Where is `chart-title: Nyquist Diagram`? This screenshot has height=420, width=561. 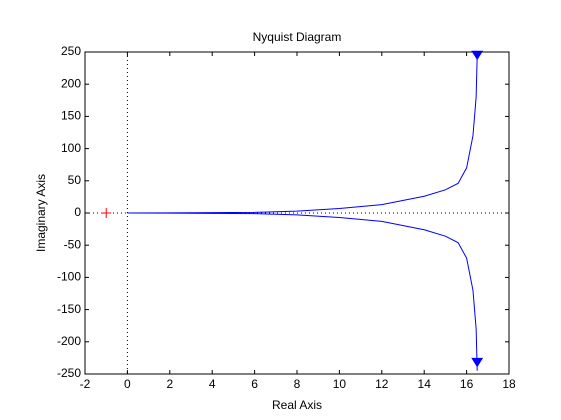 chart-title: Nyquist Diagram is located at coordinates (297, 37).